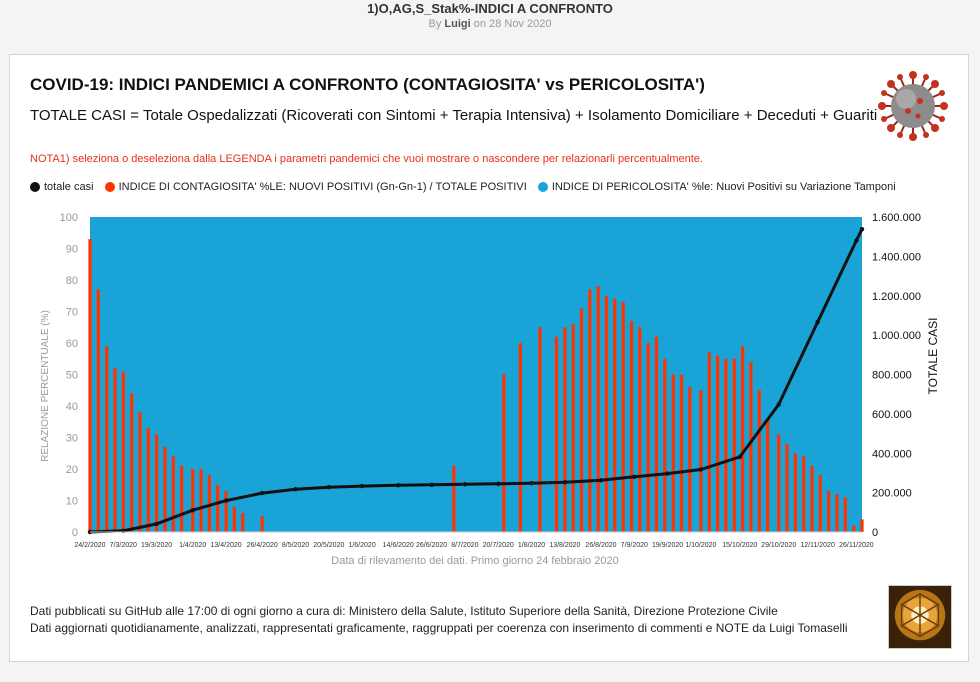 Image resolution: width=980 pixels, height=682 pixels. What do you see at coordinates (892, 415) in the screenshot?
I see `y2-tick-label: 600.000` at bounding box center [892, 415].